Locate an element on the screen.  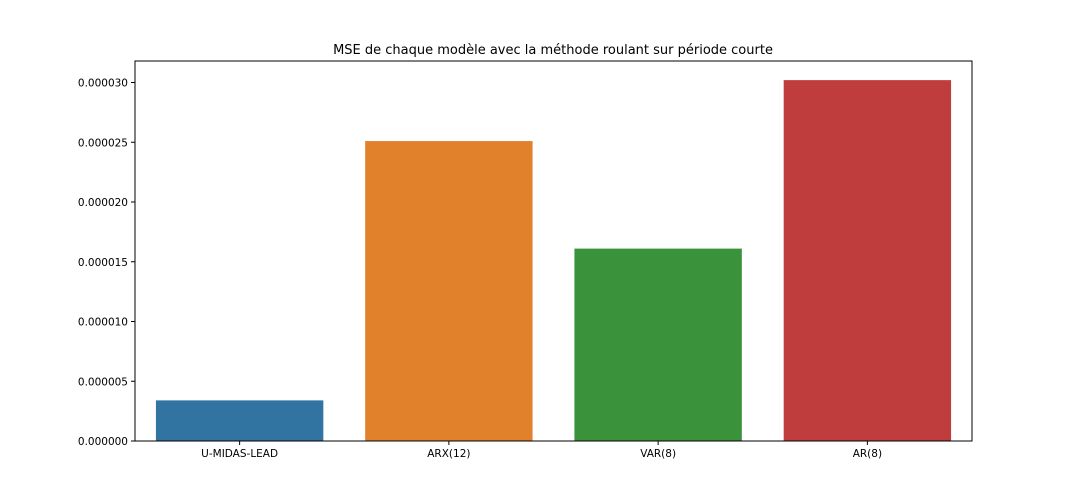
x-axis: U-MIDAS-LEAD ARX(12) VAR(8) AR(8) is located at coordinates (541, 450).